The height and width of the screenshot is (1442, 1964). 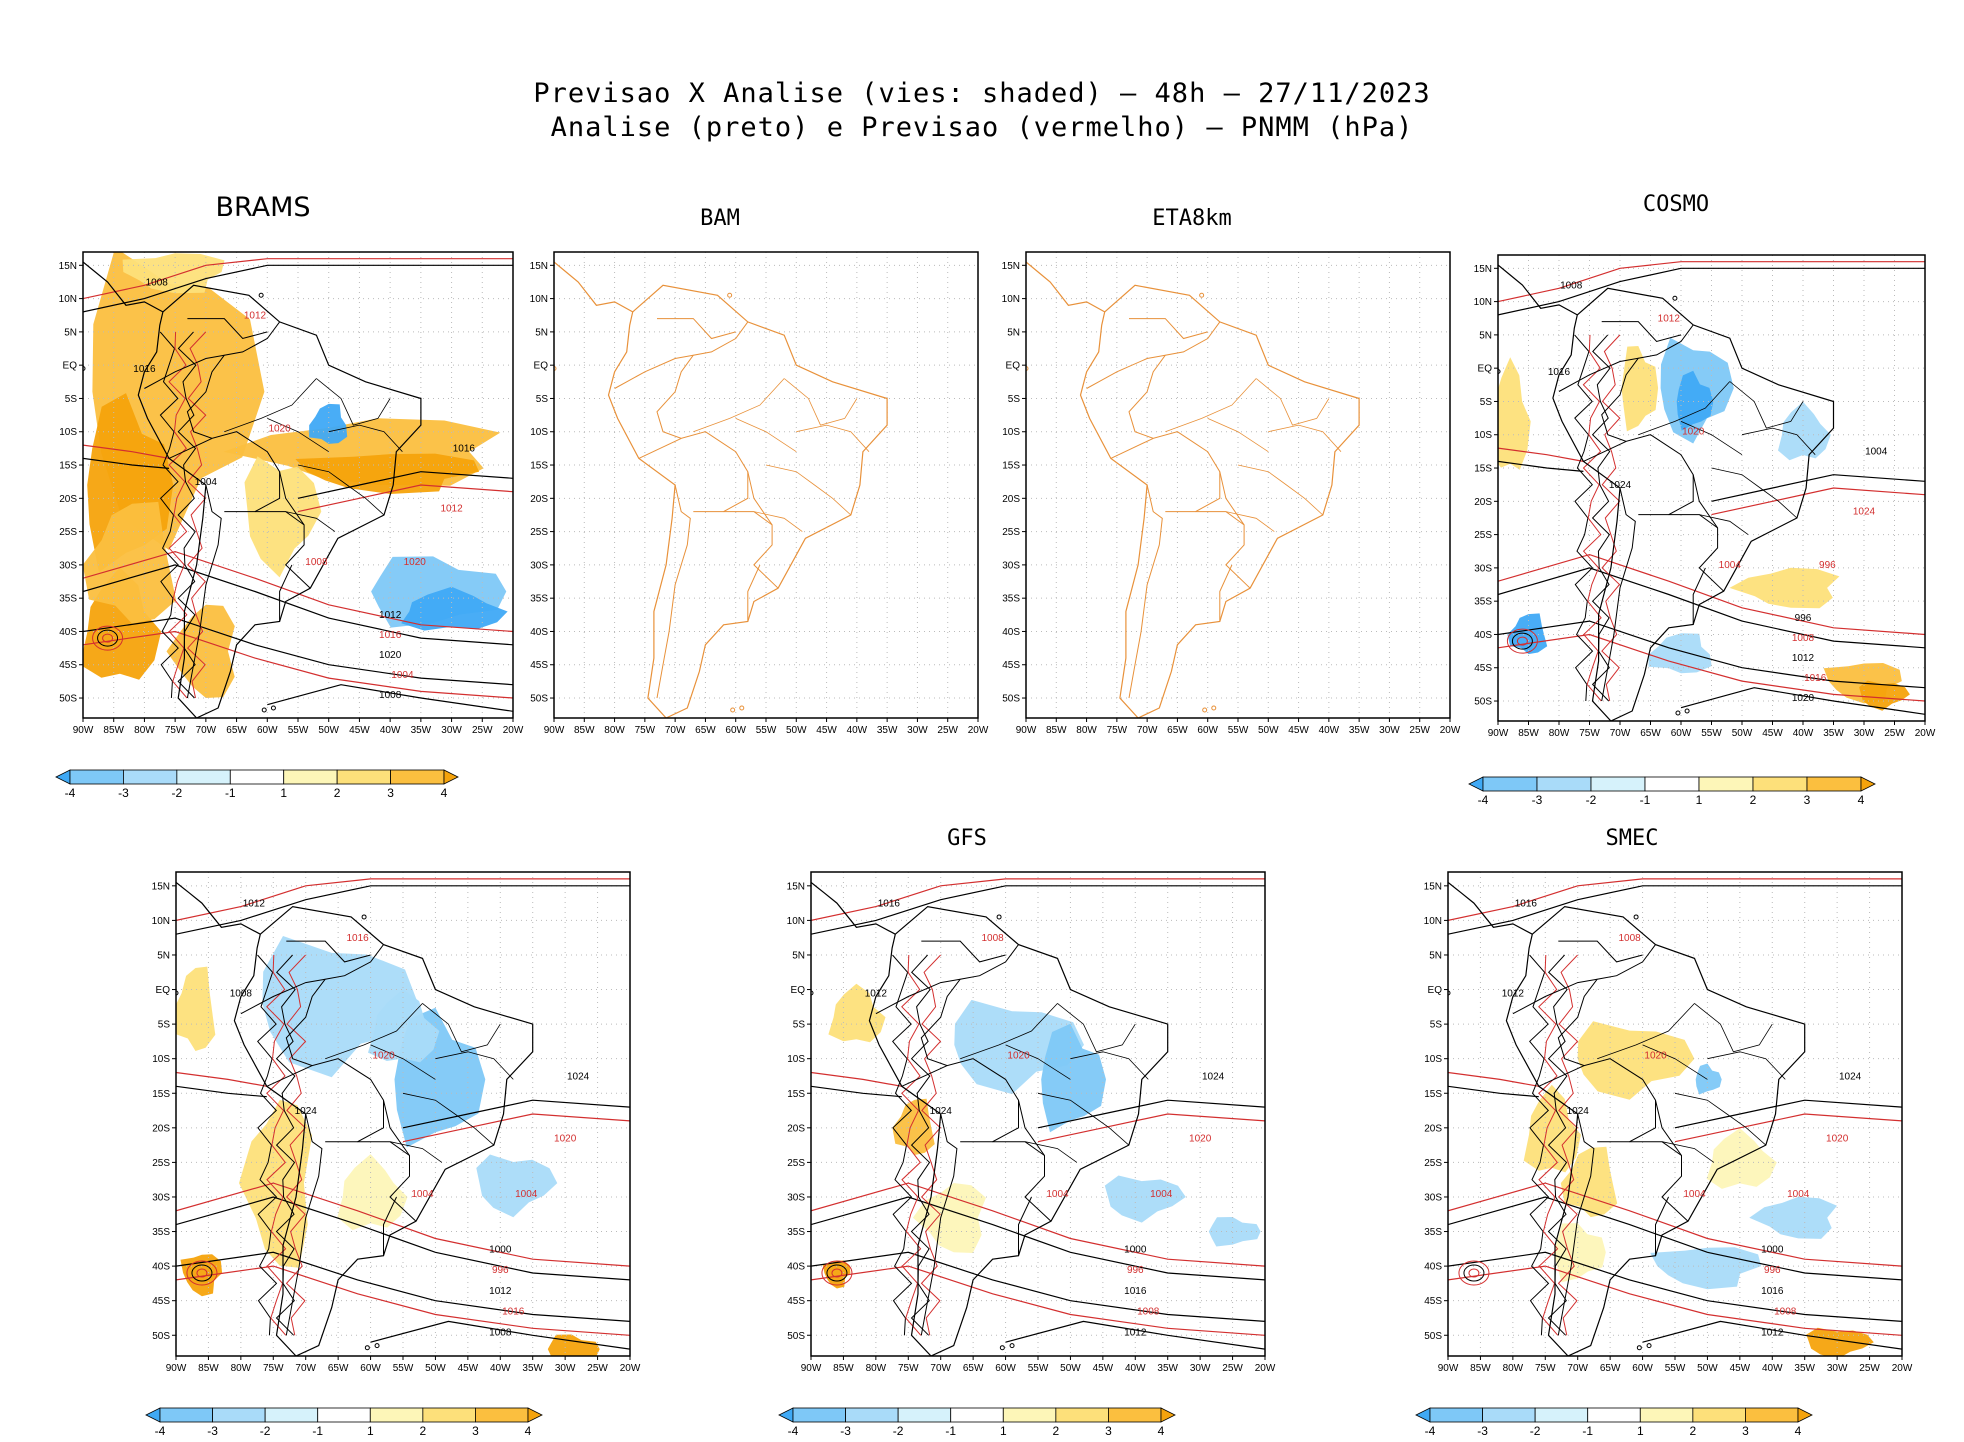 What do you see at coordinates (1192, 218) in the screenshot?
I see `panel-title-eta8km: ETA8km` at bounding box center [1192, 218].